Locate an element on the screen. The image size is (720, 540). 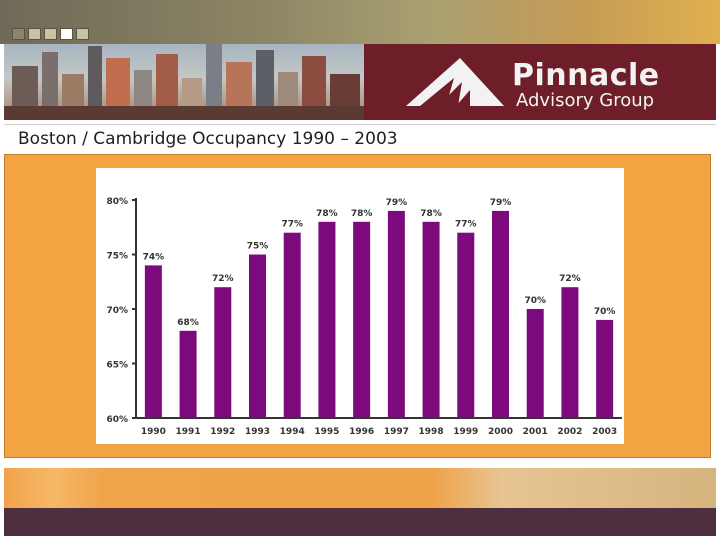
footer-bar is located at coordinates (360, 522).